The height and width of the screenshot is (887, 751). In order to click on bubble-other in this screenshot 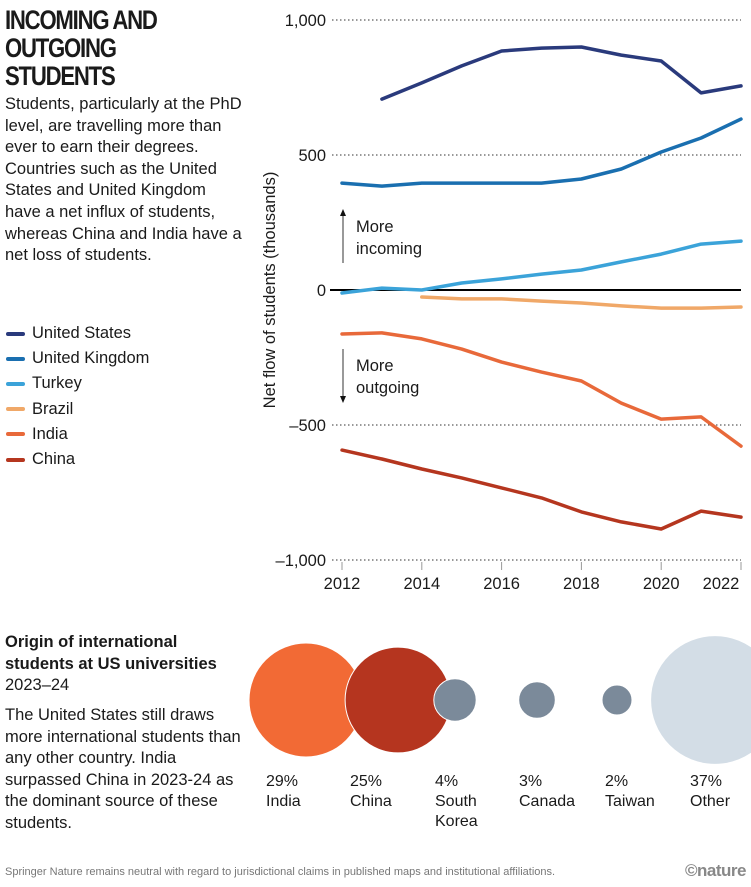, I will do `click(700, 700)`.